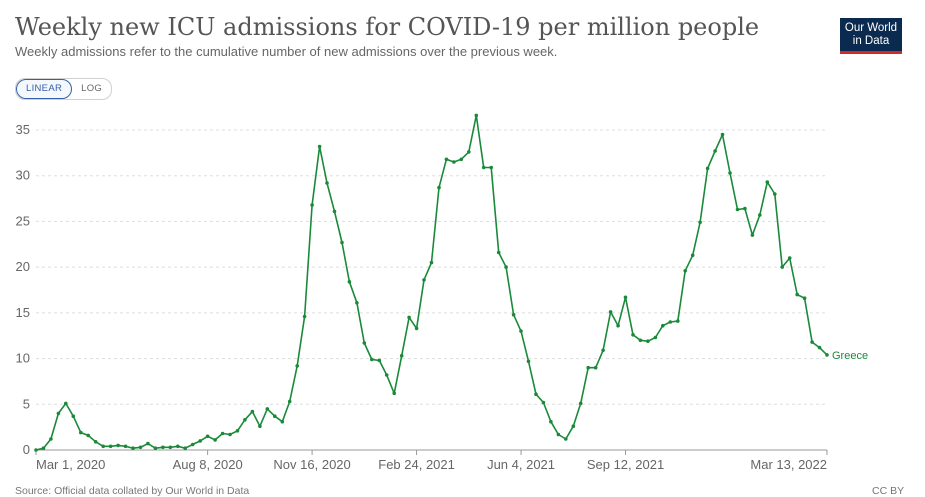 This screenshot has height=497, width=925. I want to click on series-label: Greece, so click(850, 356).